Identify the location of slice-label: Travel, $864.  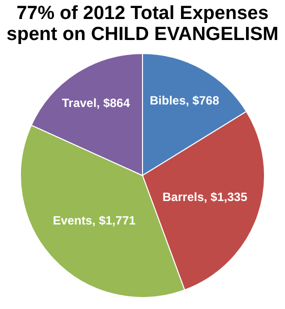
(96, 103).